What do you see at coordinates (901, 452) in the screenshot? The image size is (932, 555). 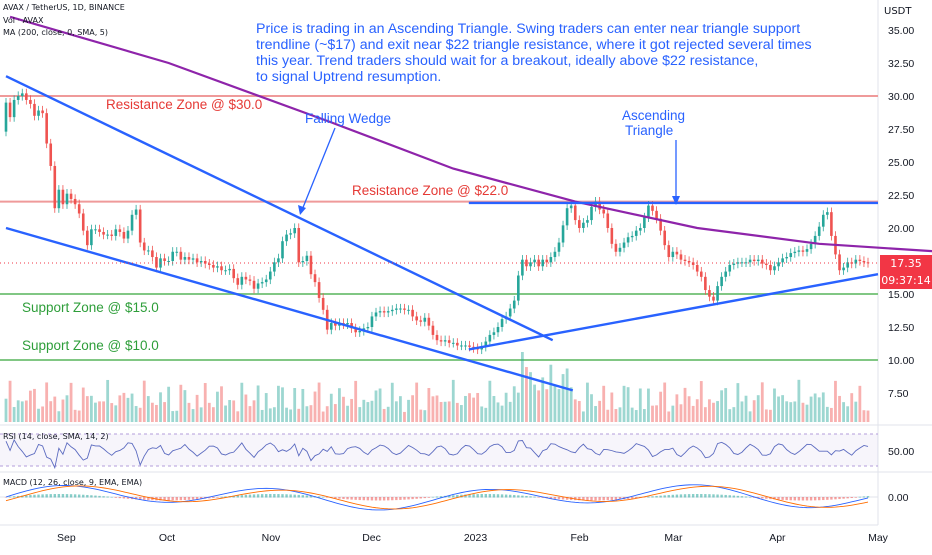 I see `rsi-tick-label: 50.00` at bounding box center [901, 452].